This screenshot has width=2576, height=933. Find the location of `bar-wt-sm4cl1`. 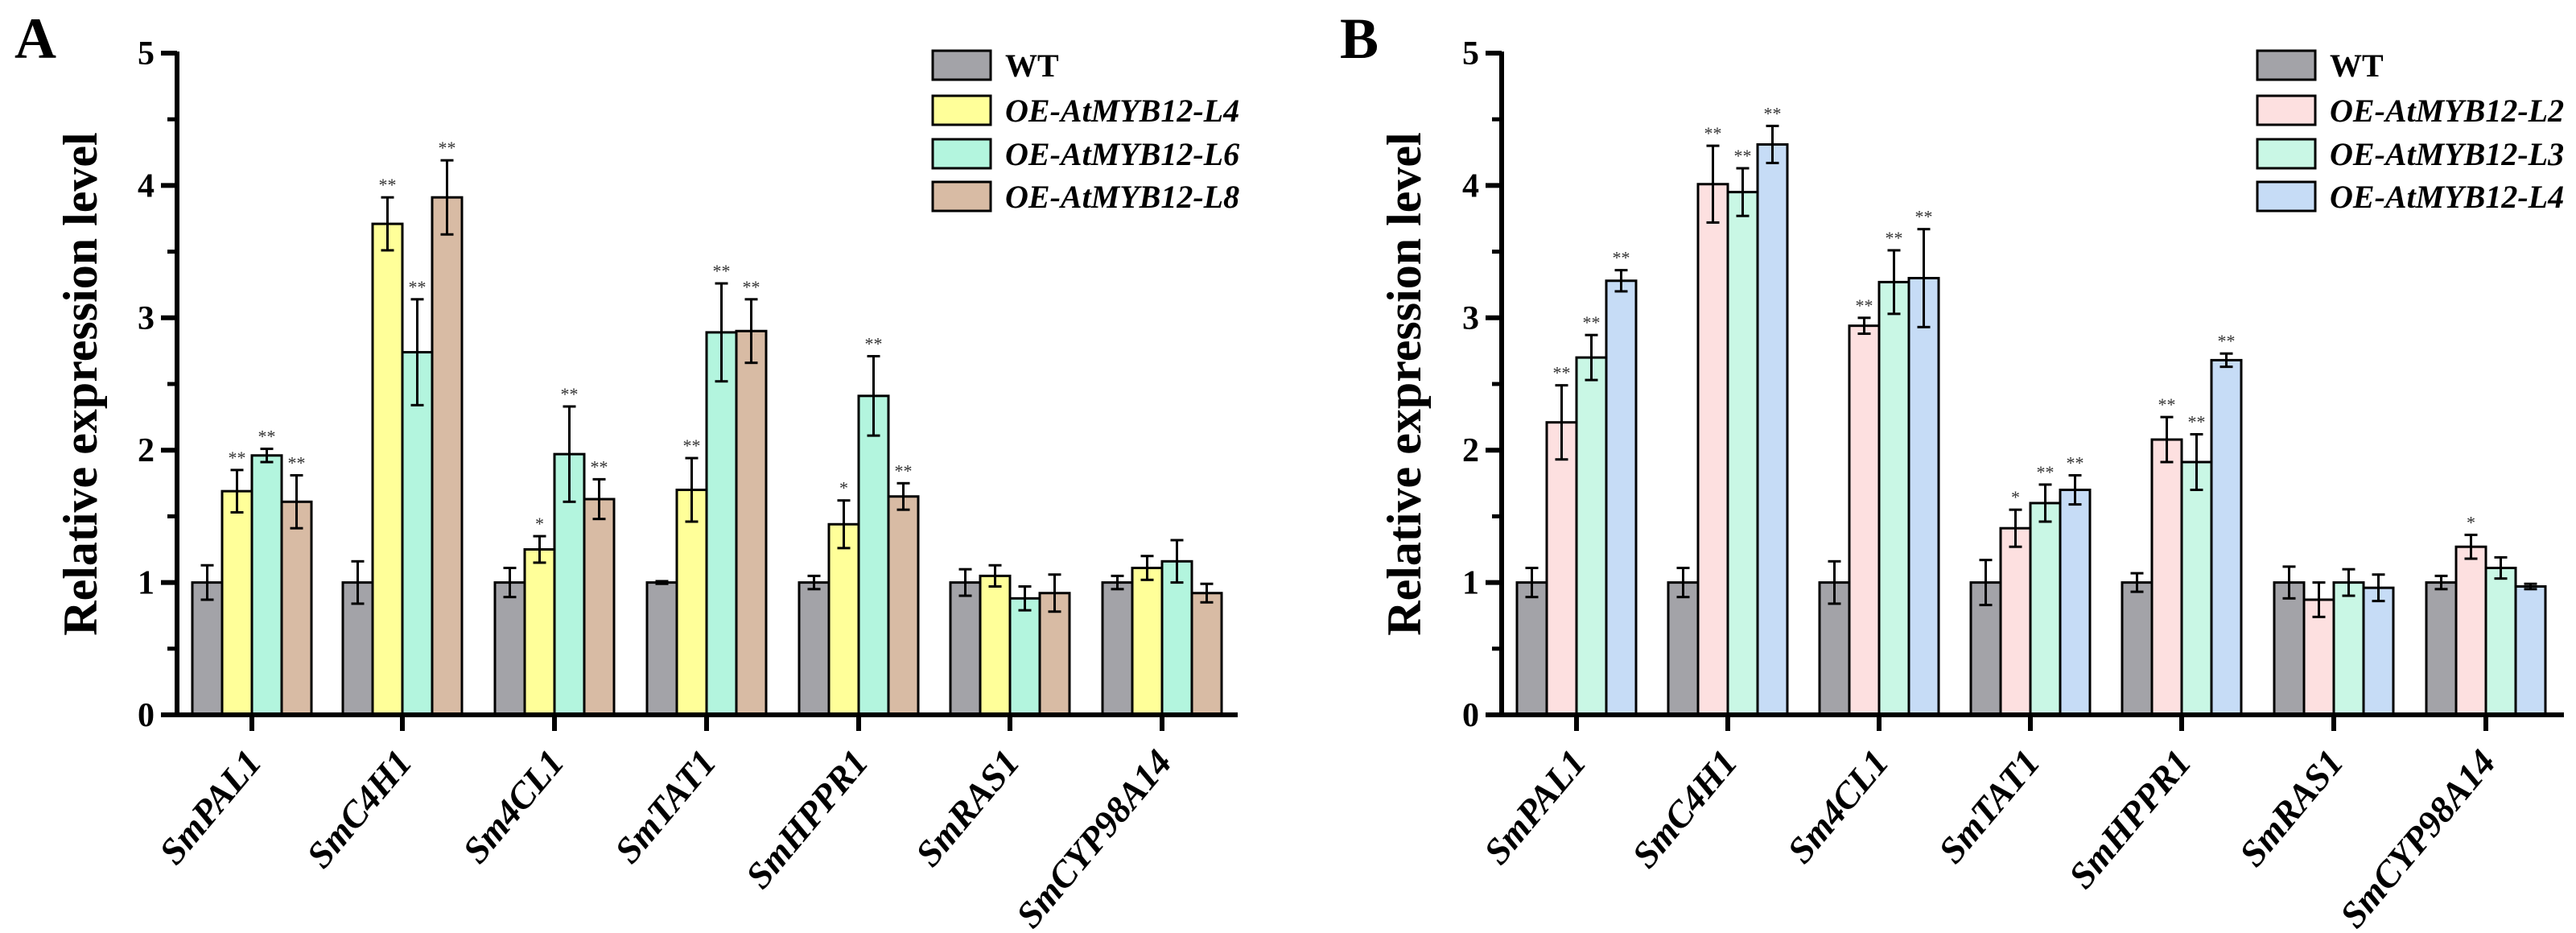

bar-wt-sm4cl1 is located at coordinates (509, 648).